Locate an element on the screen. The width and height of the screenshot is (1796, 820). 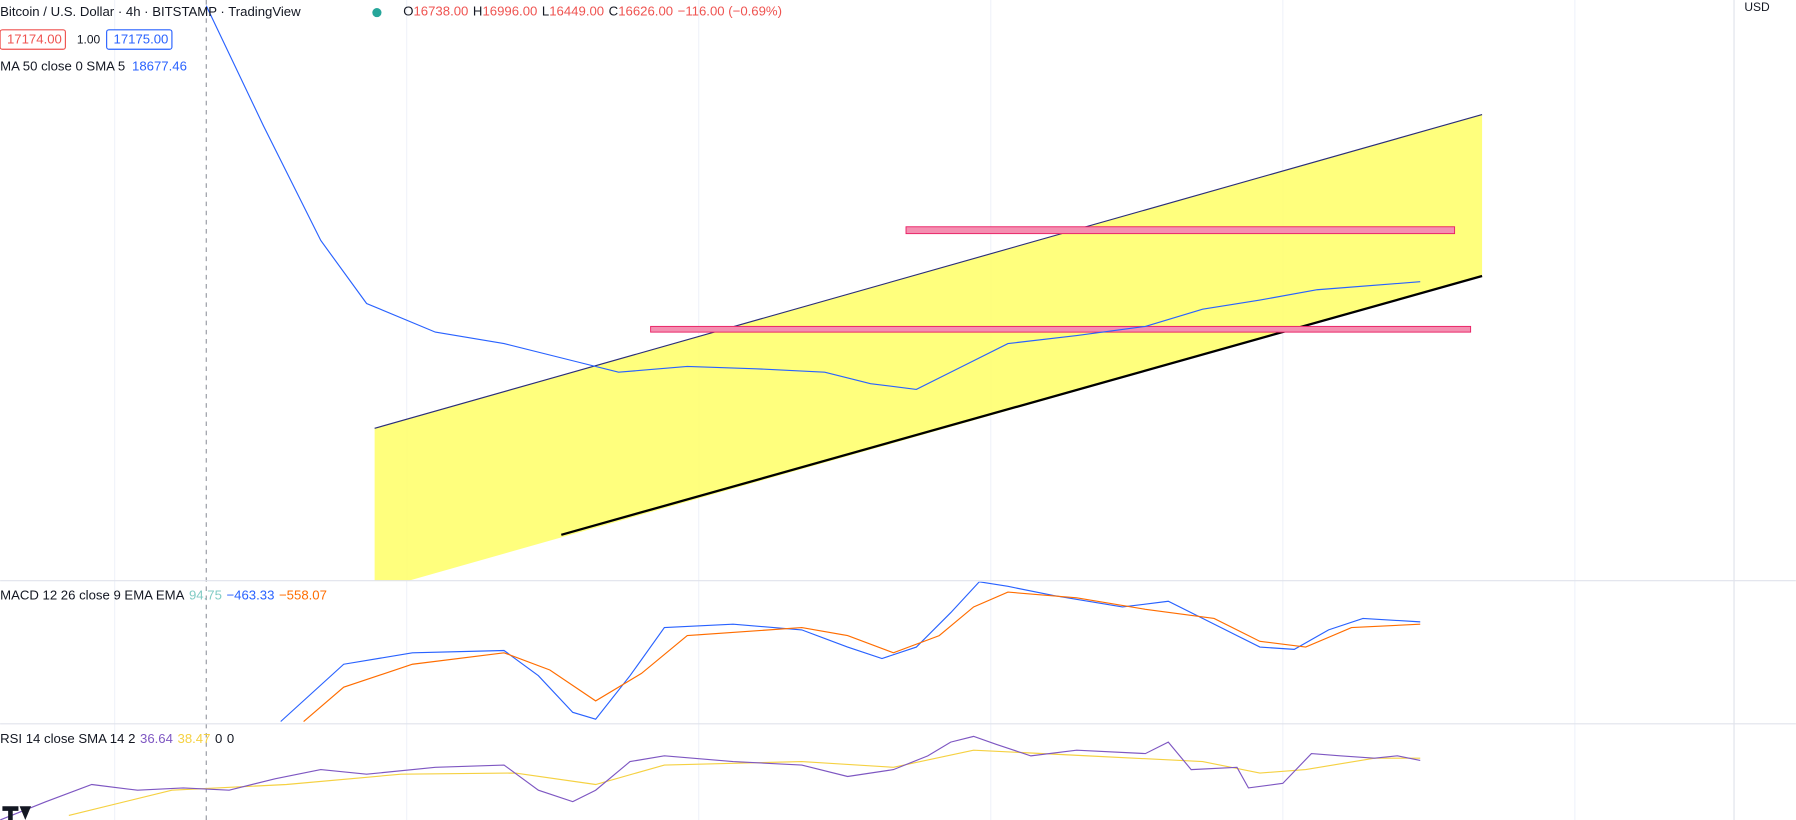
high: 16996.00 is located at coordinates (509, 11).